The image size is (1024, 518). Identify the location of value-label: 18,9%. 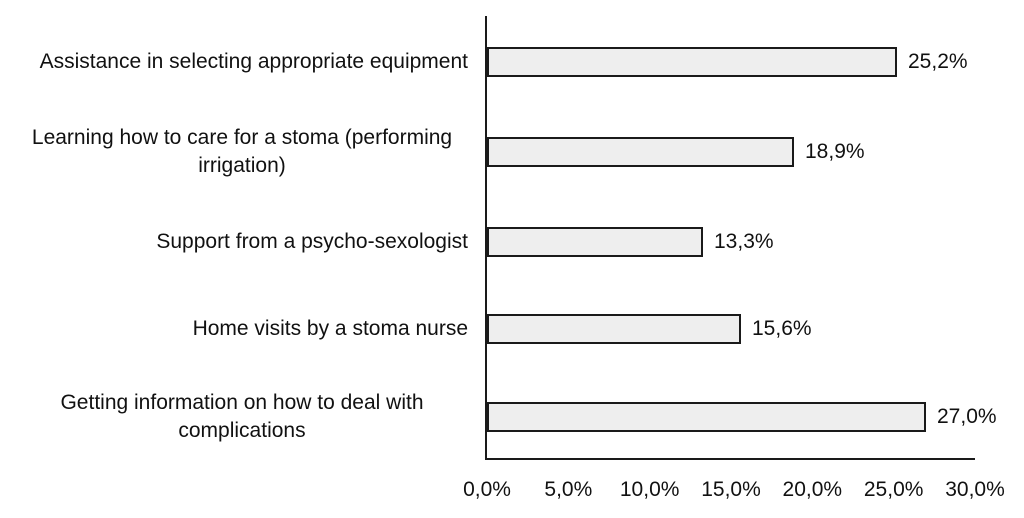
(835, 151).